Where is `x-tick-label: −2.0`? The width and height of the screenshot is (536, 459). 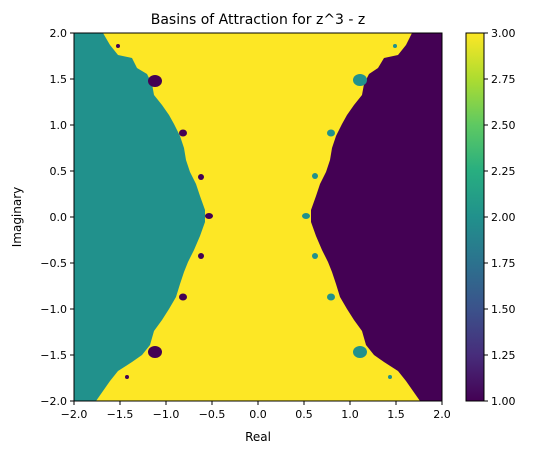 x-tick-label: −2.0 is located at coordinates (74, 414).